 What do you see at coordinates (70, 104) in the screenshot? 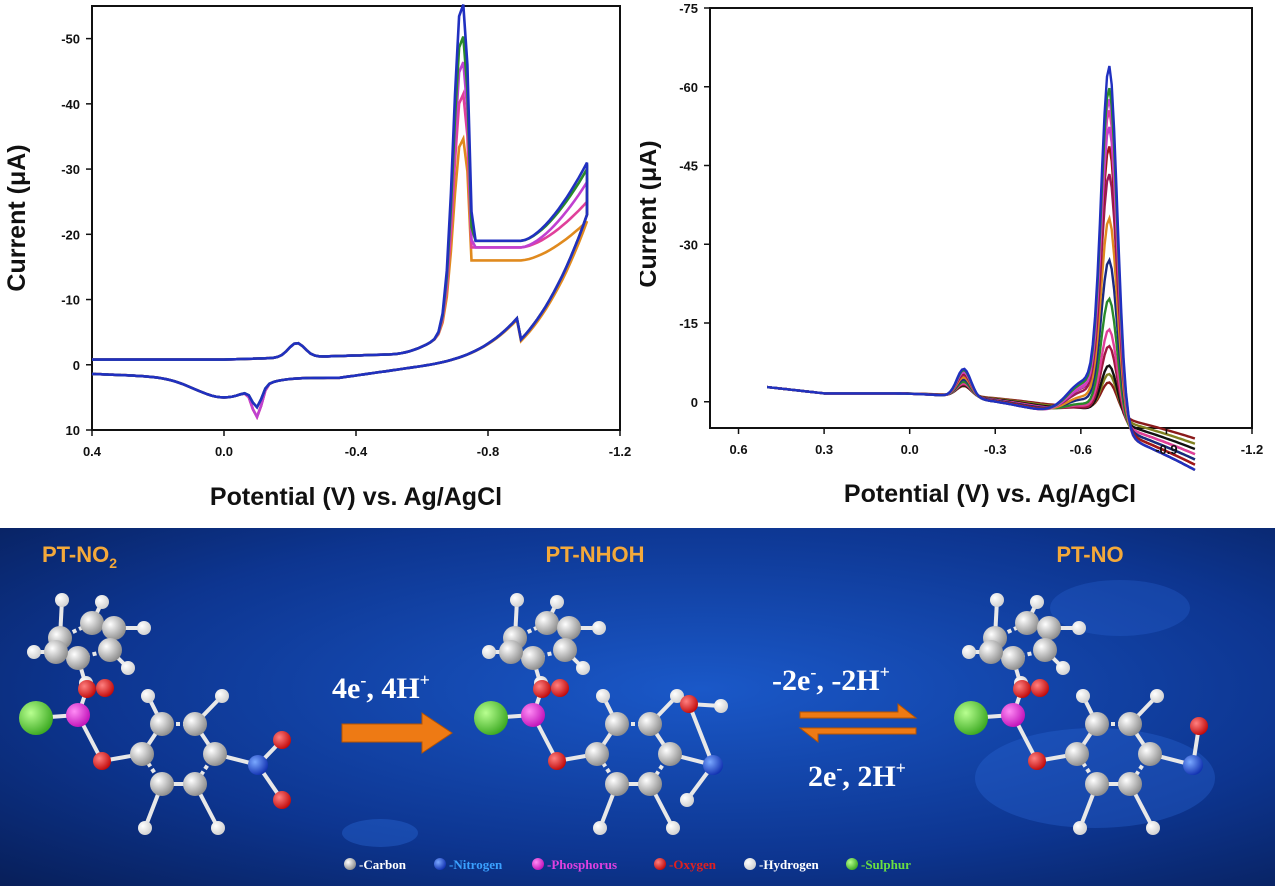
I see `y-tick-label: -40` at bounding box center [70, 104].